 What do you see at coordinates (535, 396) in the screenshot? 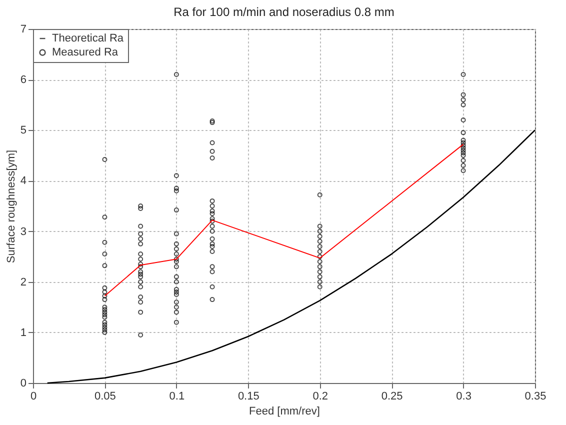
I see `x-tick-label: 0.35` at bounding box center [535, 396].